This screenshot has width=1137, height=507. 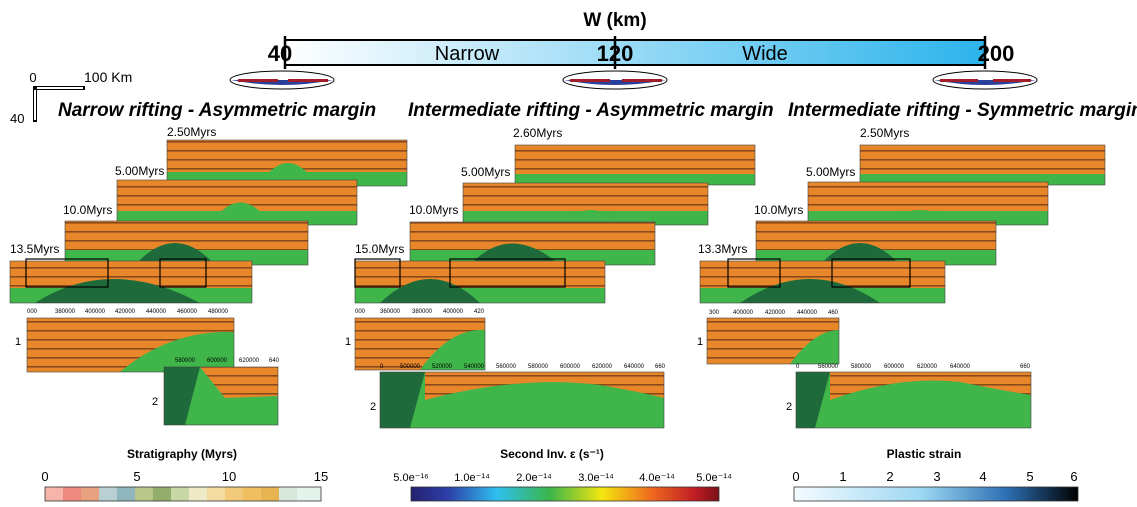 I want to click on zoom-narrow-1-tick: 420000, so click(x=125, y=312).